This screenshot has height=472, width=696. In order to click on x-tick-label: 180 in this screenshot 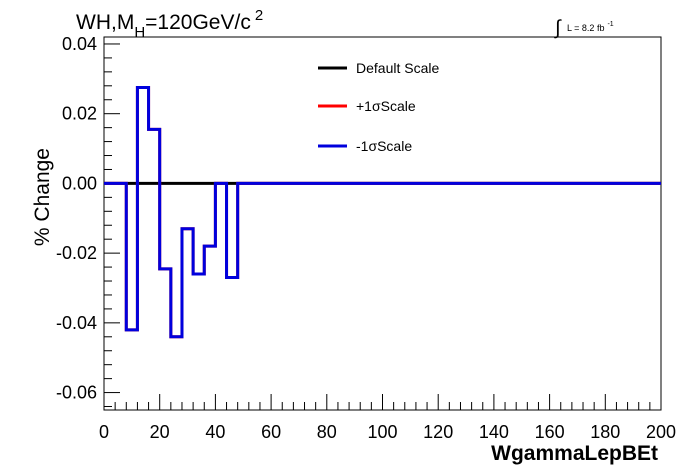, I will do `click(605, 432)`.